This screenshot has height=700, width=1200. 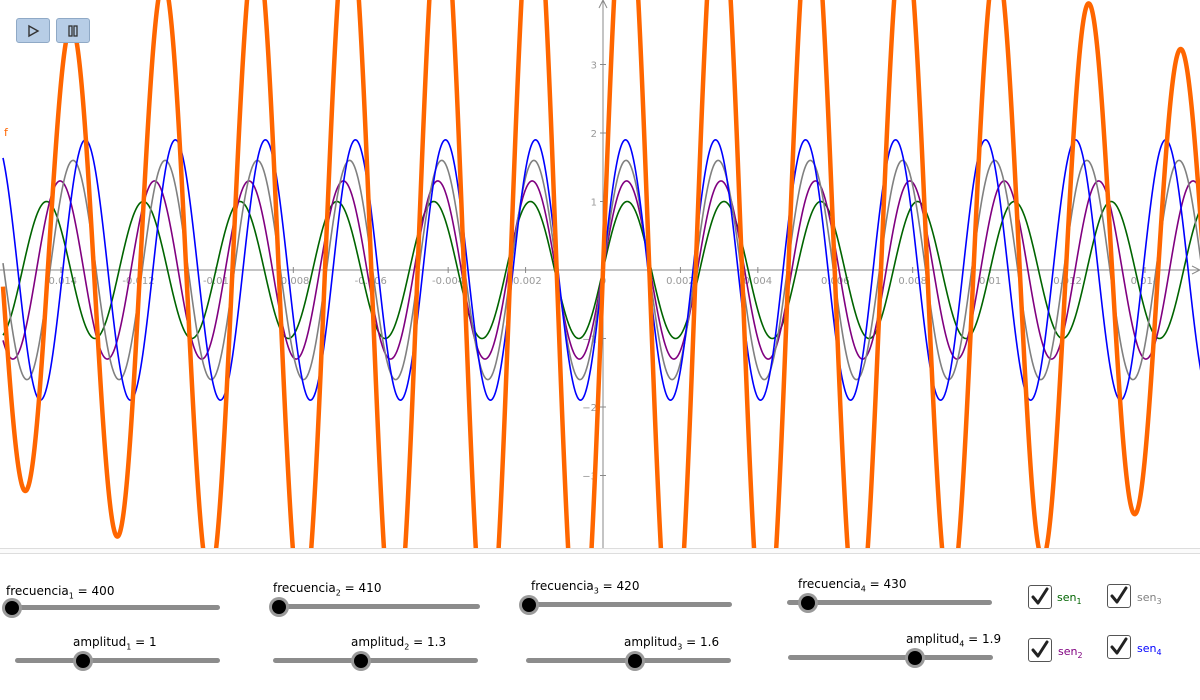 I want to click on amplitude-1-track, so click(x=117, y=660).